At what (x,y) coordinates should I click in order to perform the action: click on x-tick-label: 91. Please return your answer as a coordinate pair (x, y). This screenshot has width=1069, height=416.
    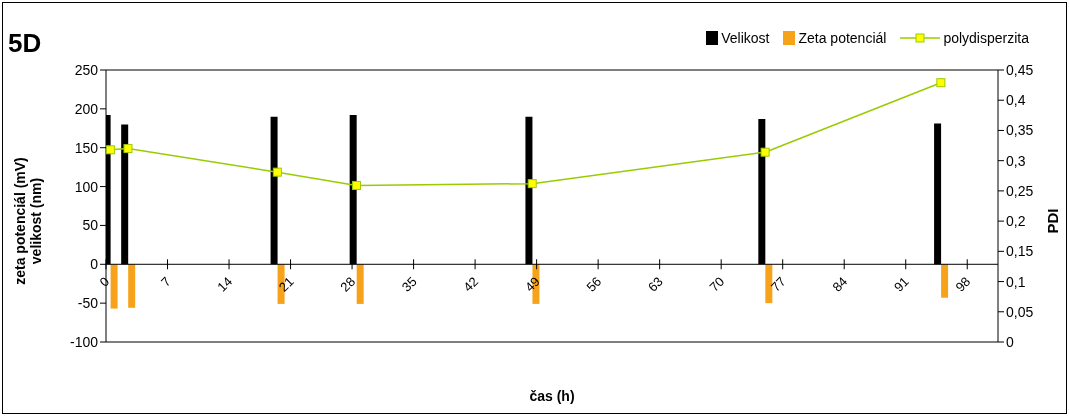
    Looking at the image, I should click on (901, 284).